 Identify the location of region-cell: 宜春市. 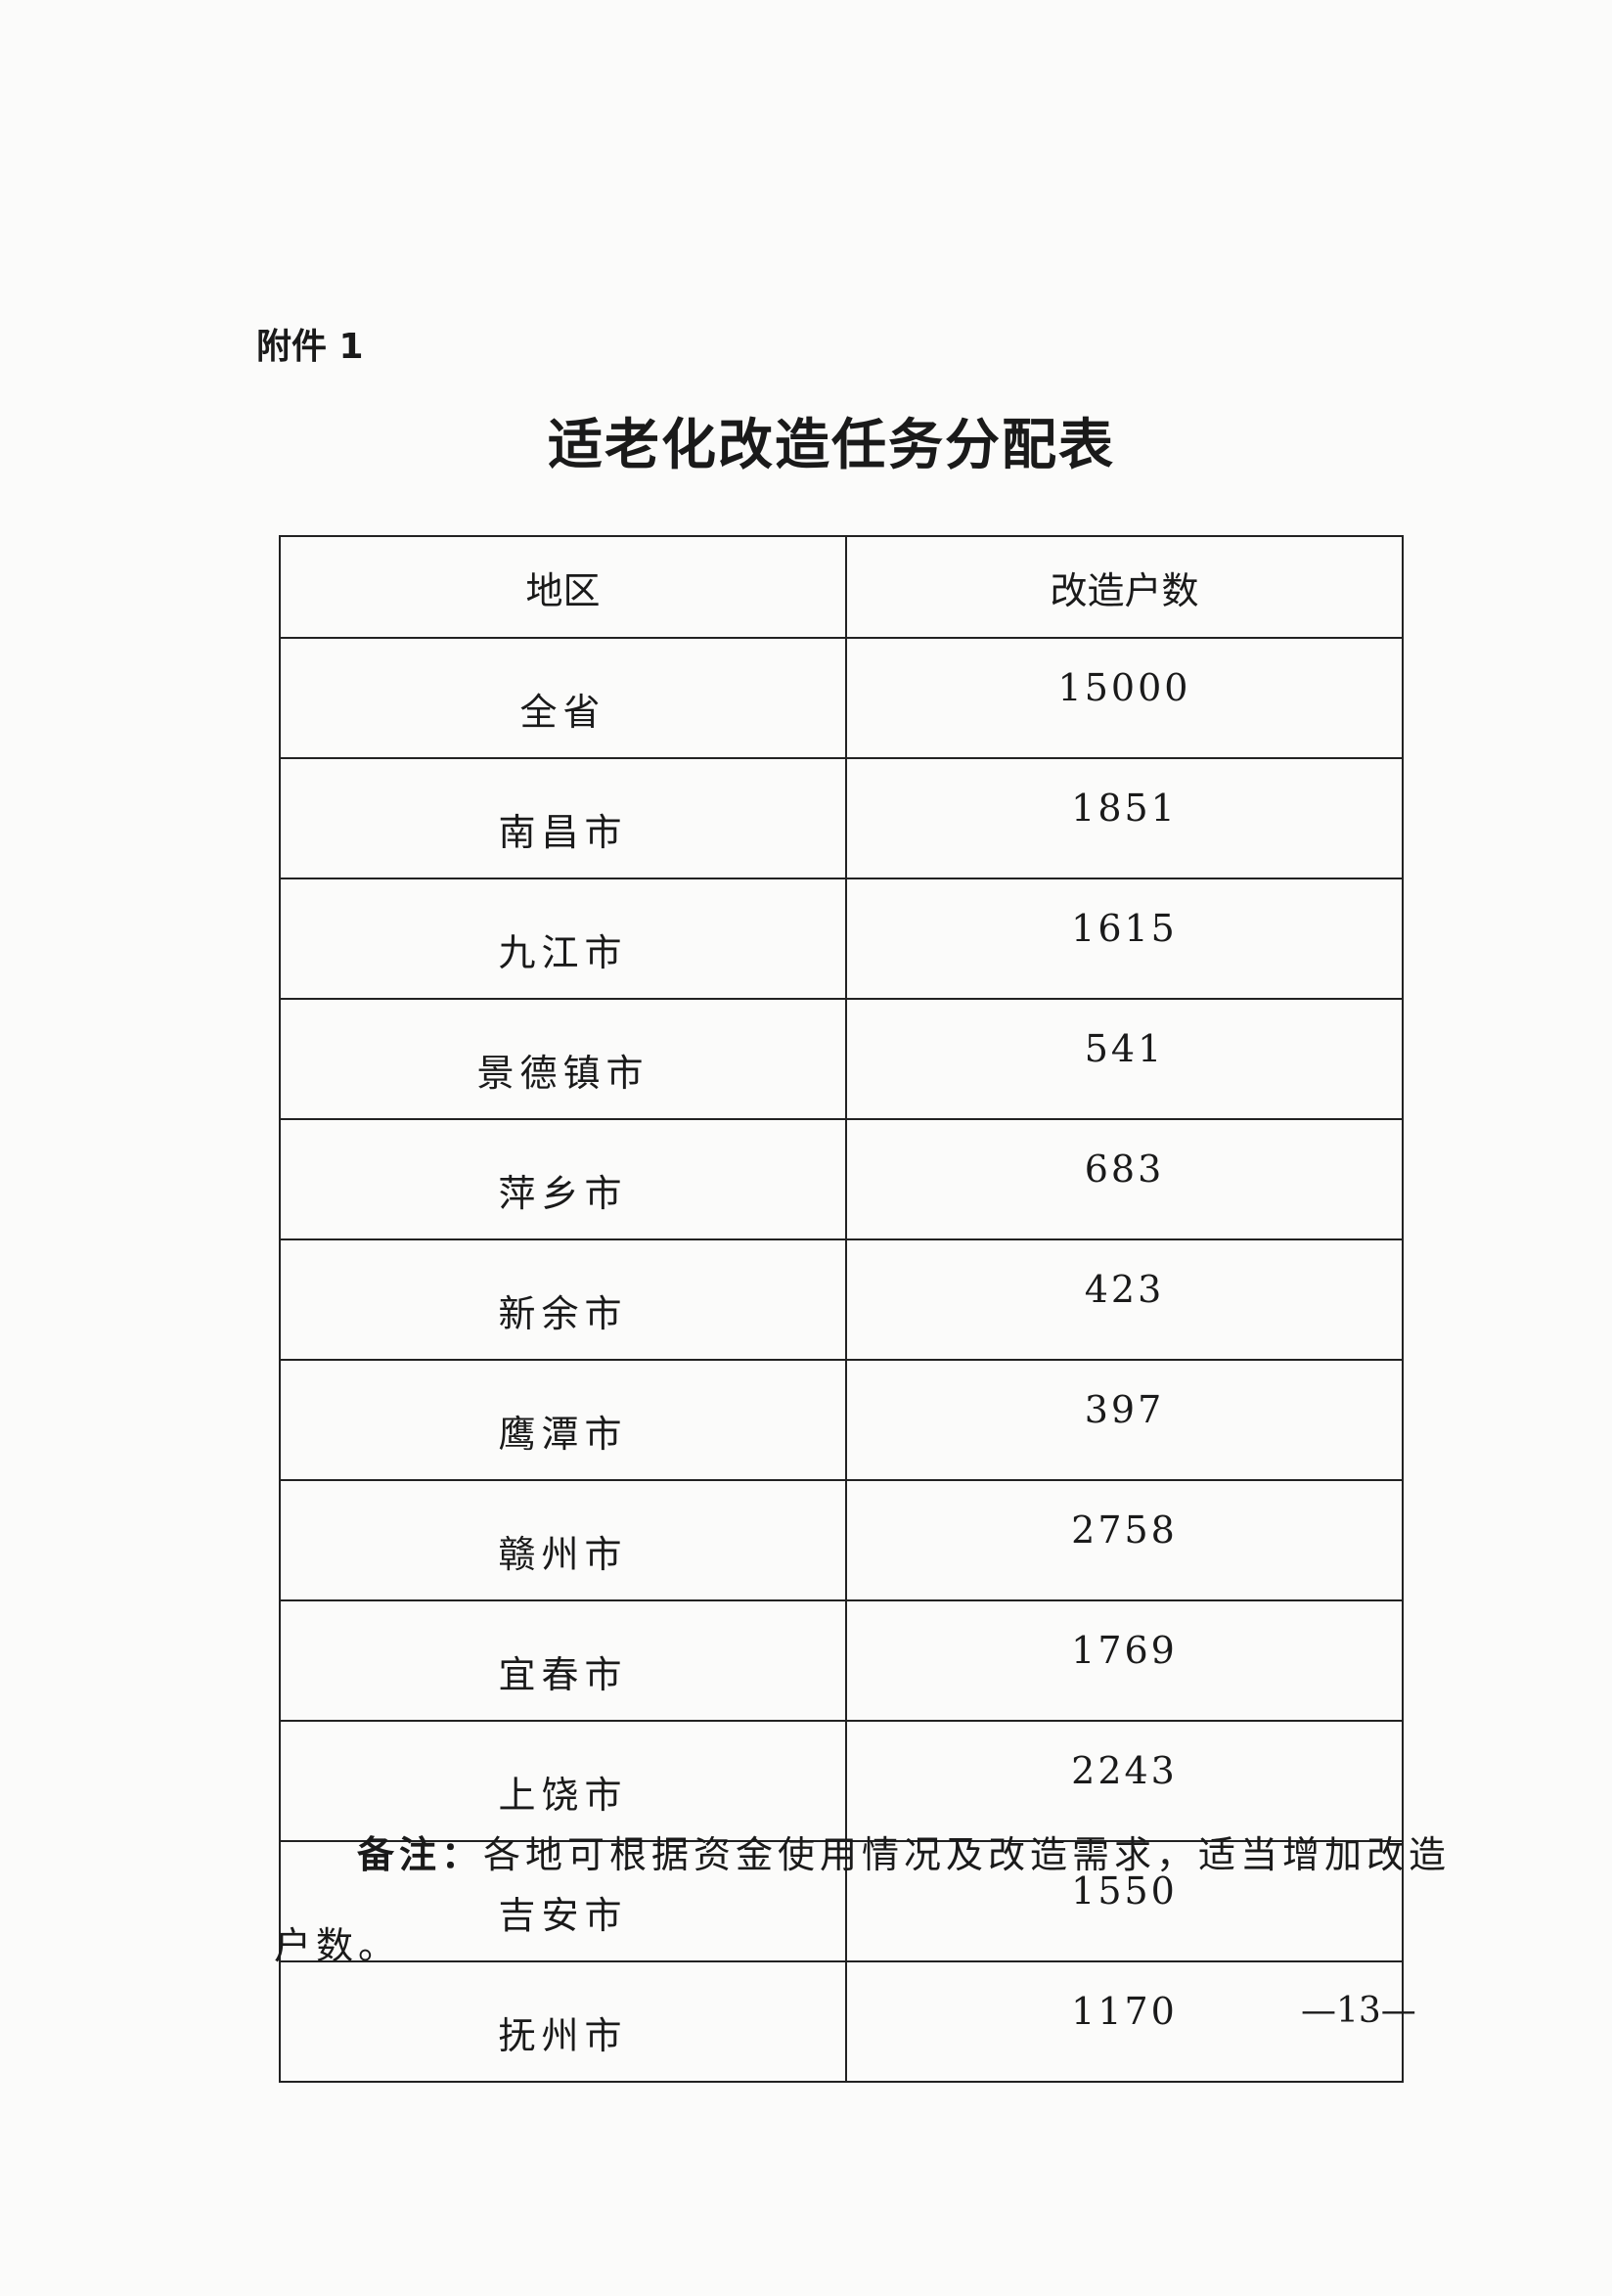
(563, 1661).